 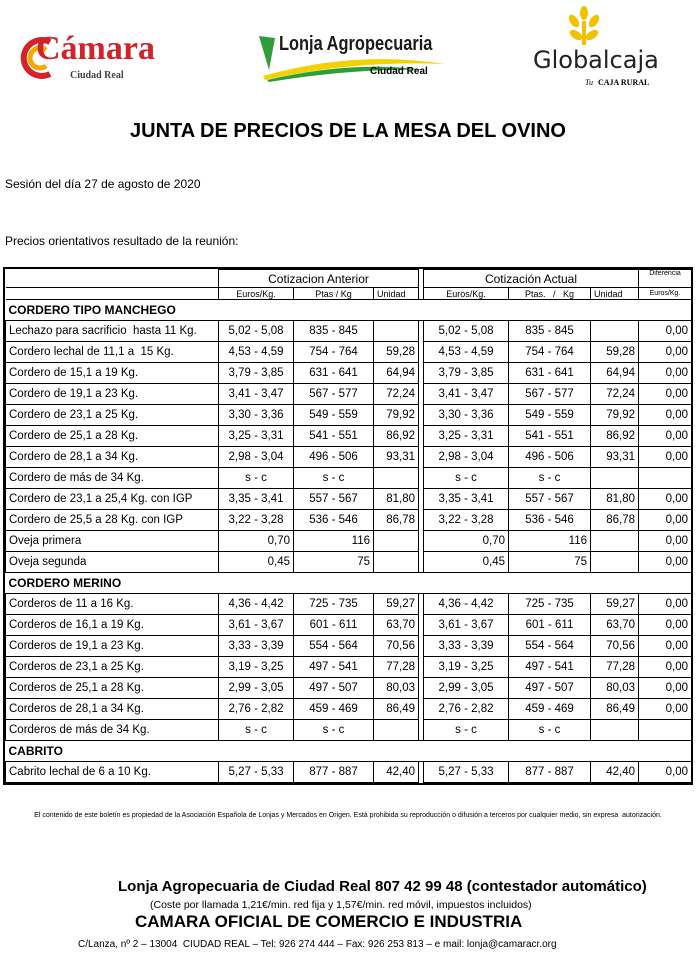 What do you see at coordinates (256, 604) in the screenshot?
I see `cell: 4,36 - 4,42` at bounding box center [256, 604].